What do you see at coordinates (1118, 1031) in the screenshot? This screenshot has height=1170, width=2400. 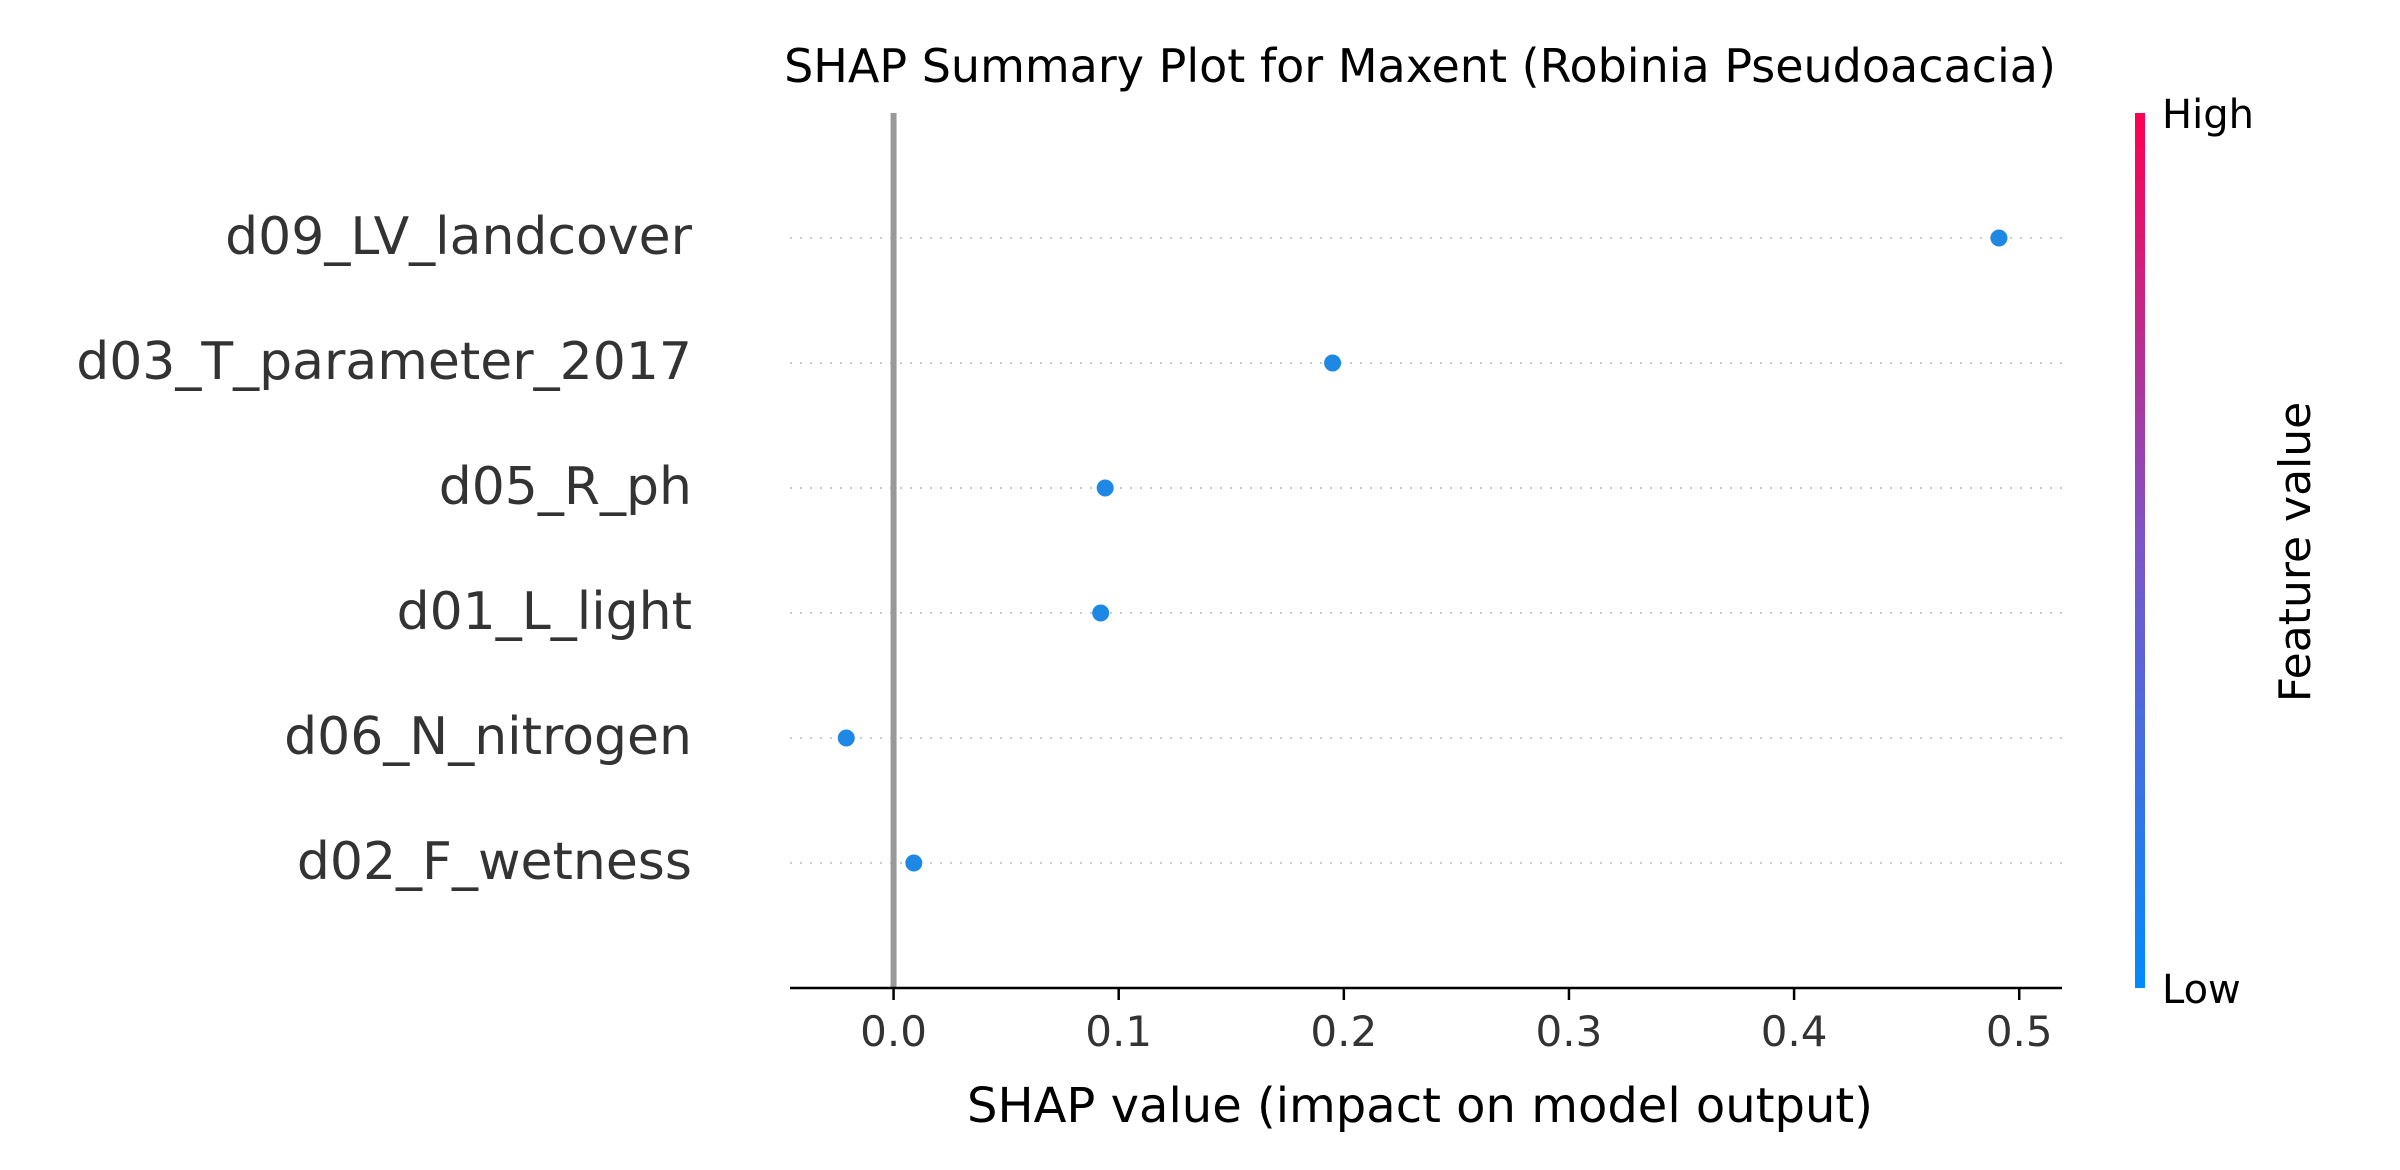 I see `x-tick-label: 0.1` at bounding box center [1118, 1031].